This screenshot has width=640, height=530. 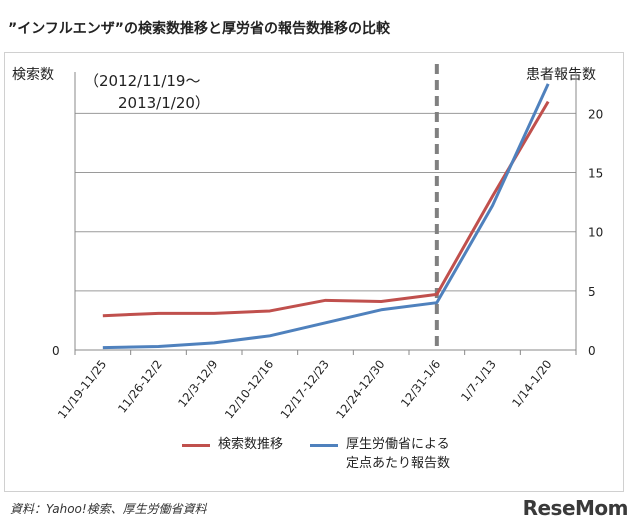 I want to click on x-tick-label: 12/31-1/6, so click(x=420, y=383).